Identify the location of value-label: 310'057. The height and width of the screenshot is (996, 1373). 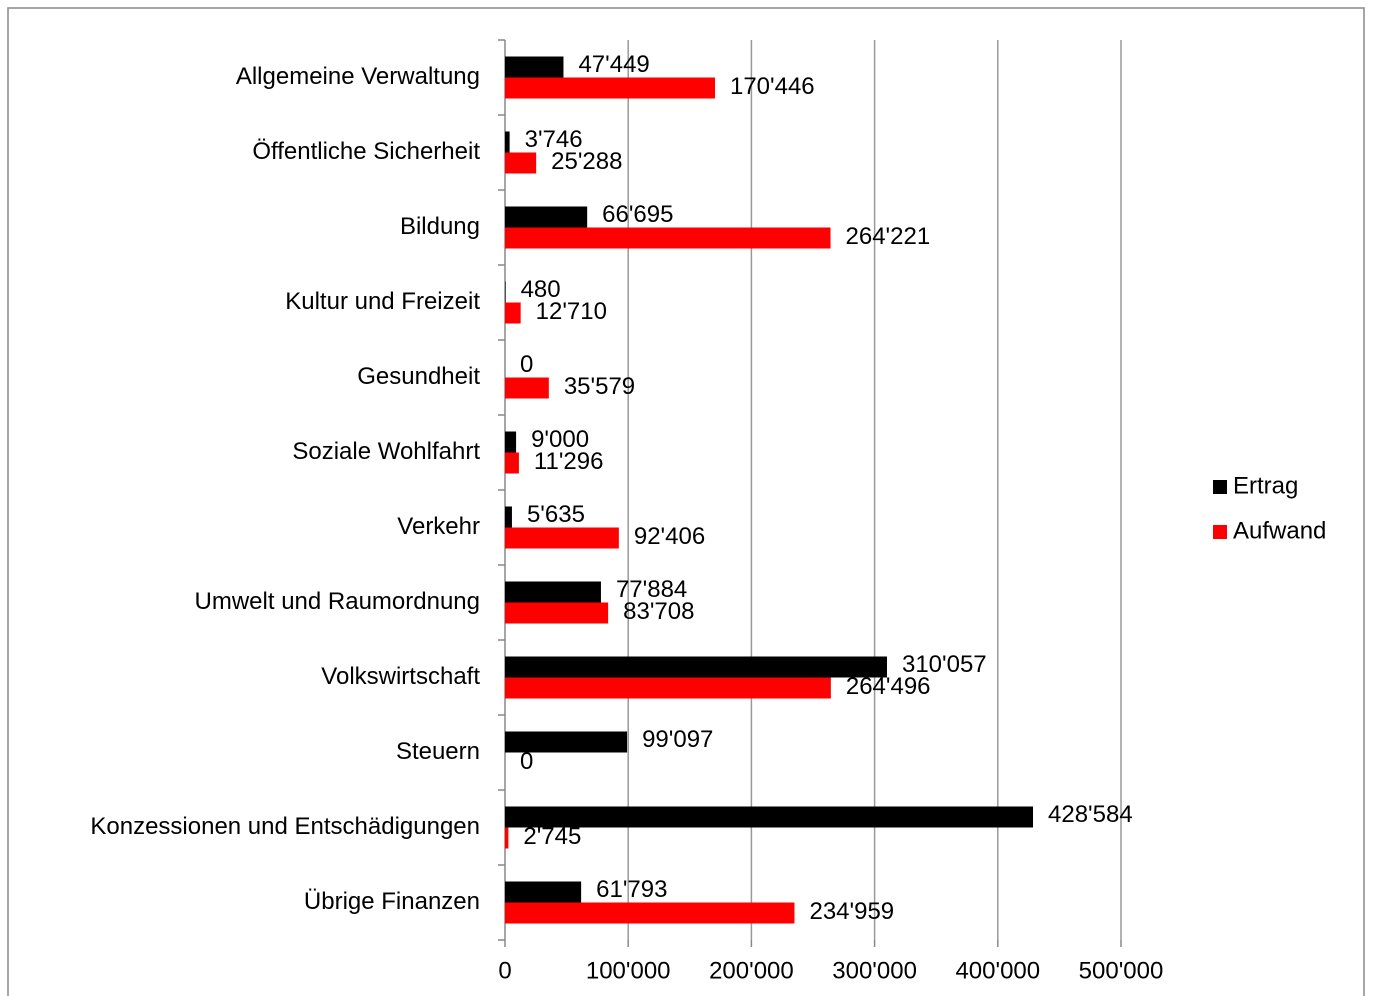
(944, 664).